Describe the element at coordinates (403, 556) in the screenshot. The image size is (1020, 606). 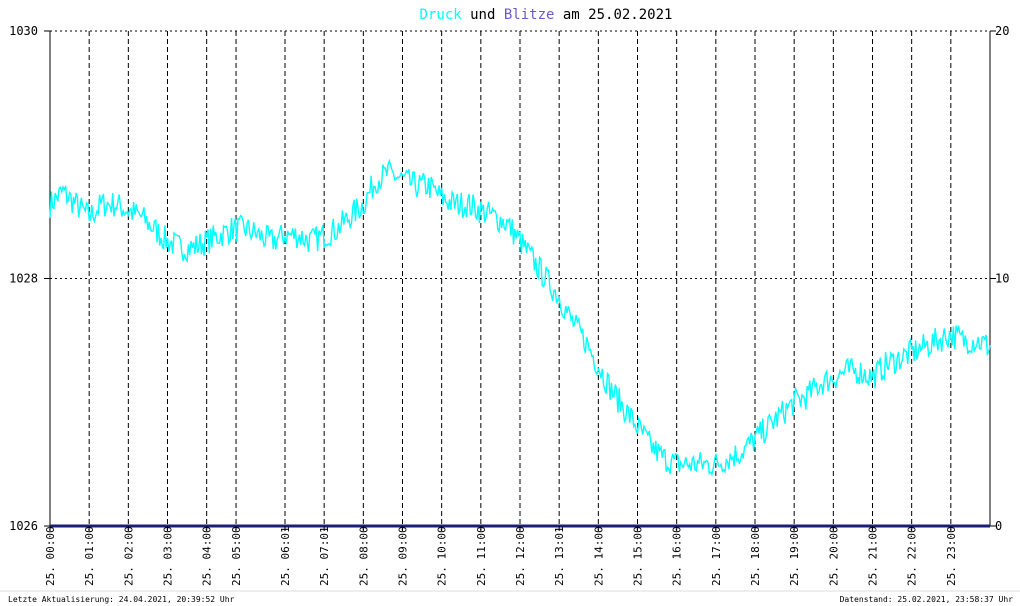
I see `x-tick-label: 25. 09:00` at that location.